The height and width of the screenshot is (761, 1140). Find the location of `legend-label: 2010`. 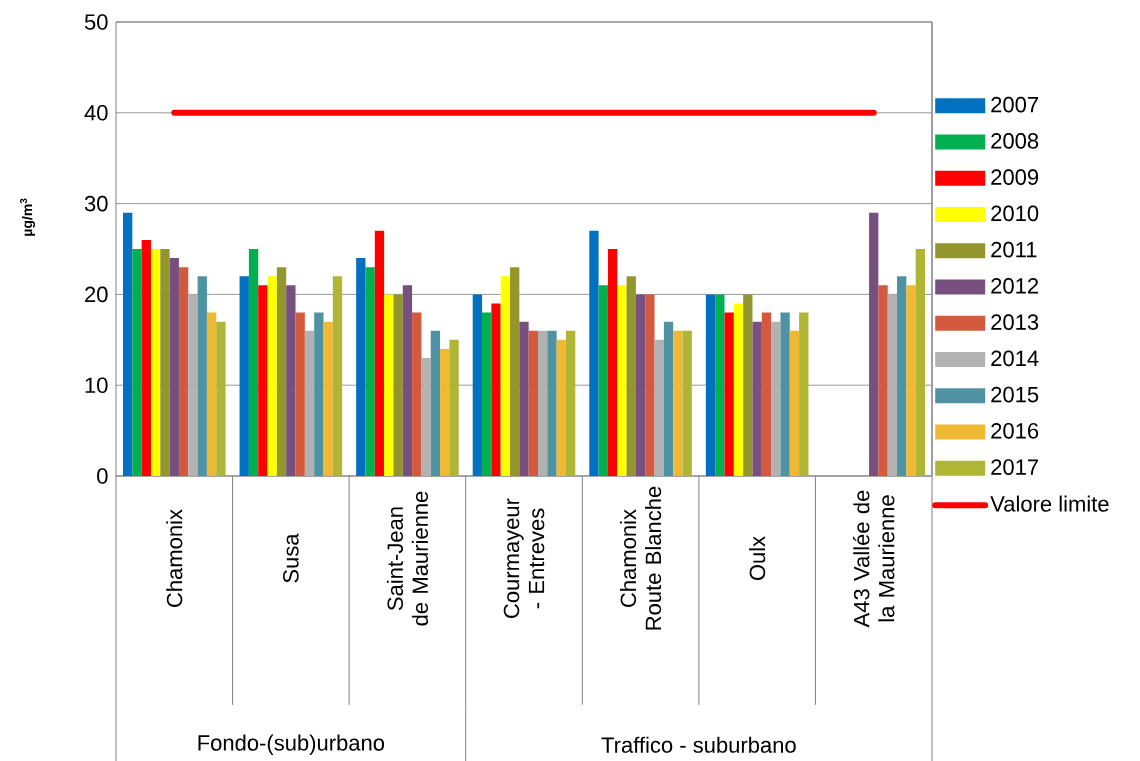

legend-label: 2010 is located at coordinates (1015, 213).